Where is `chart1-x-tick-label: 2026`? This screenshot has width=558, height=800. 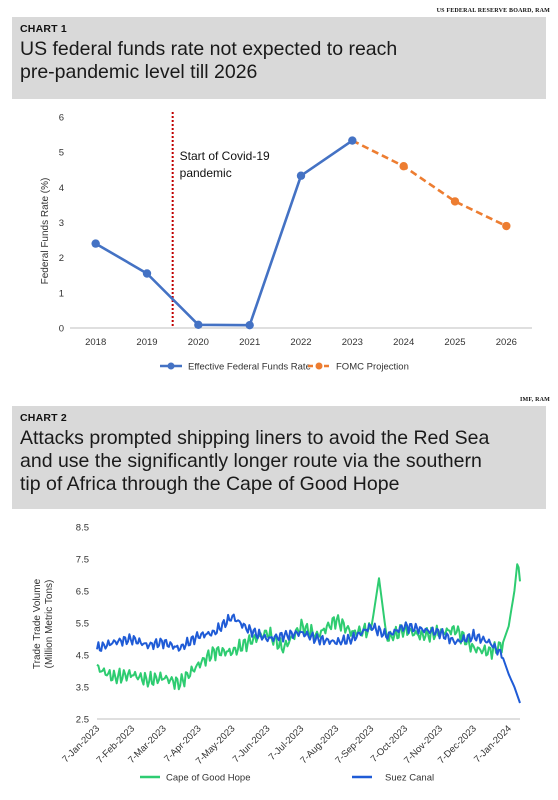
chart1-x-tick-label: 2026 is located at coordinates (506, 342).